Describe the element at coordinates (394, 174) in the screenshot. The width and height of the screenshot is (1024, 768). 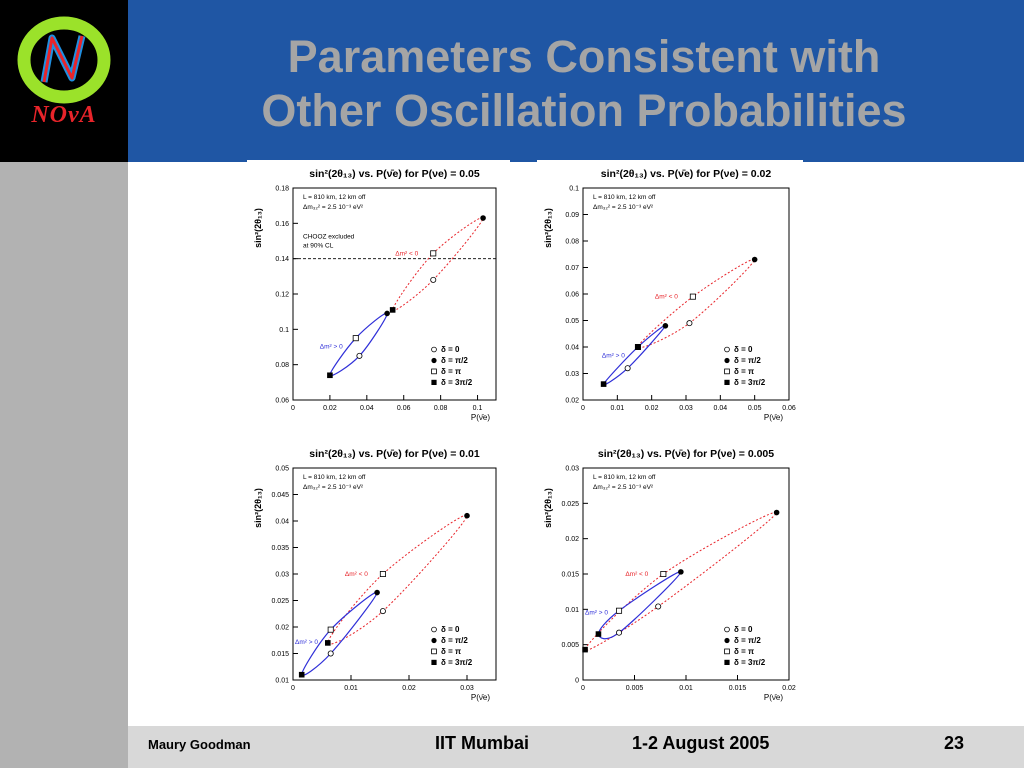
I see `chart-title: sin²(2θ₁₃) vs. P(ν̄e) for P(νe) = 0.05` at that location.